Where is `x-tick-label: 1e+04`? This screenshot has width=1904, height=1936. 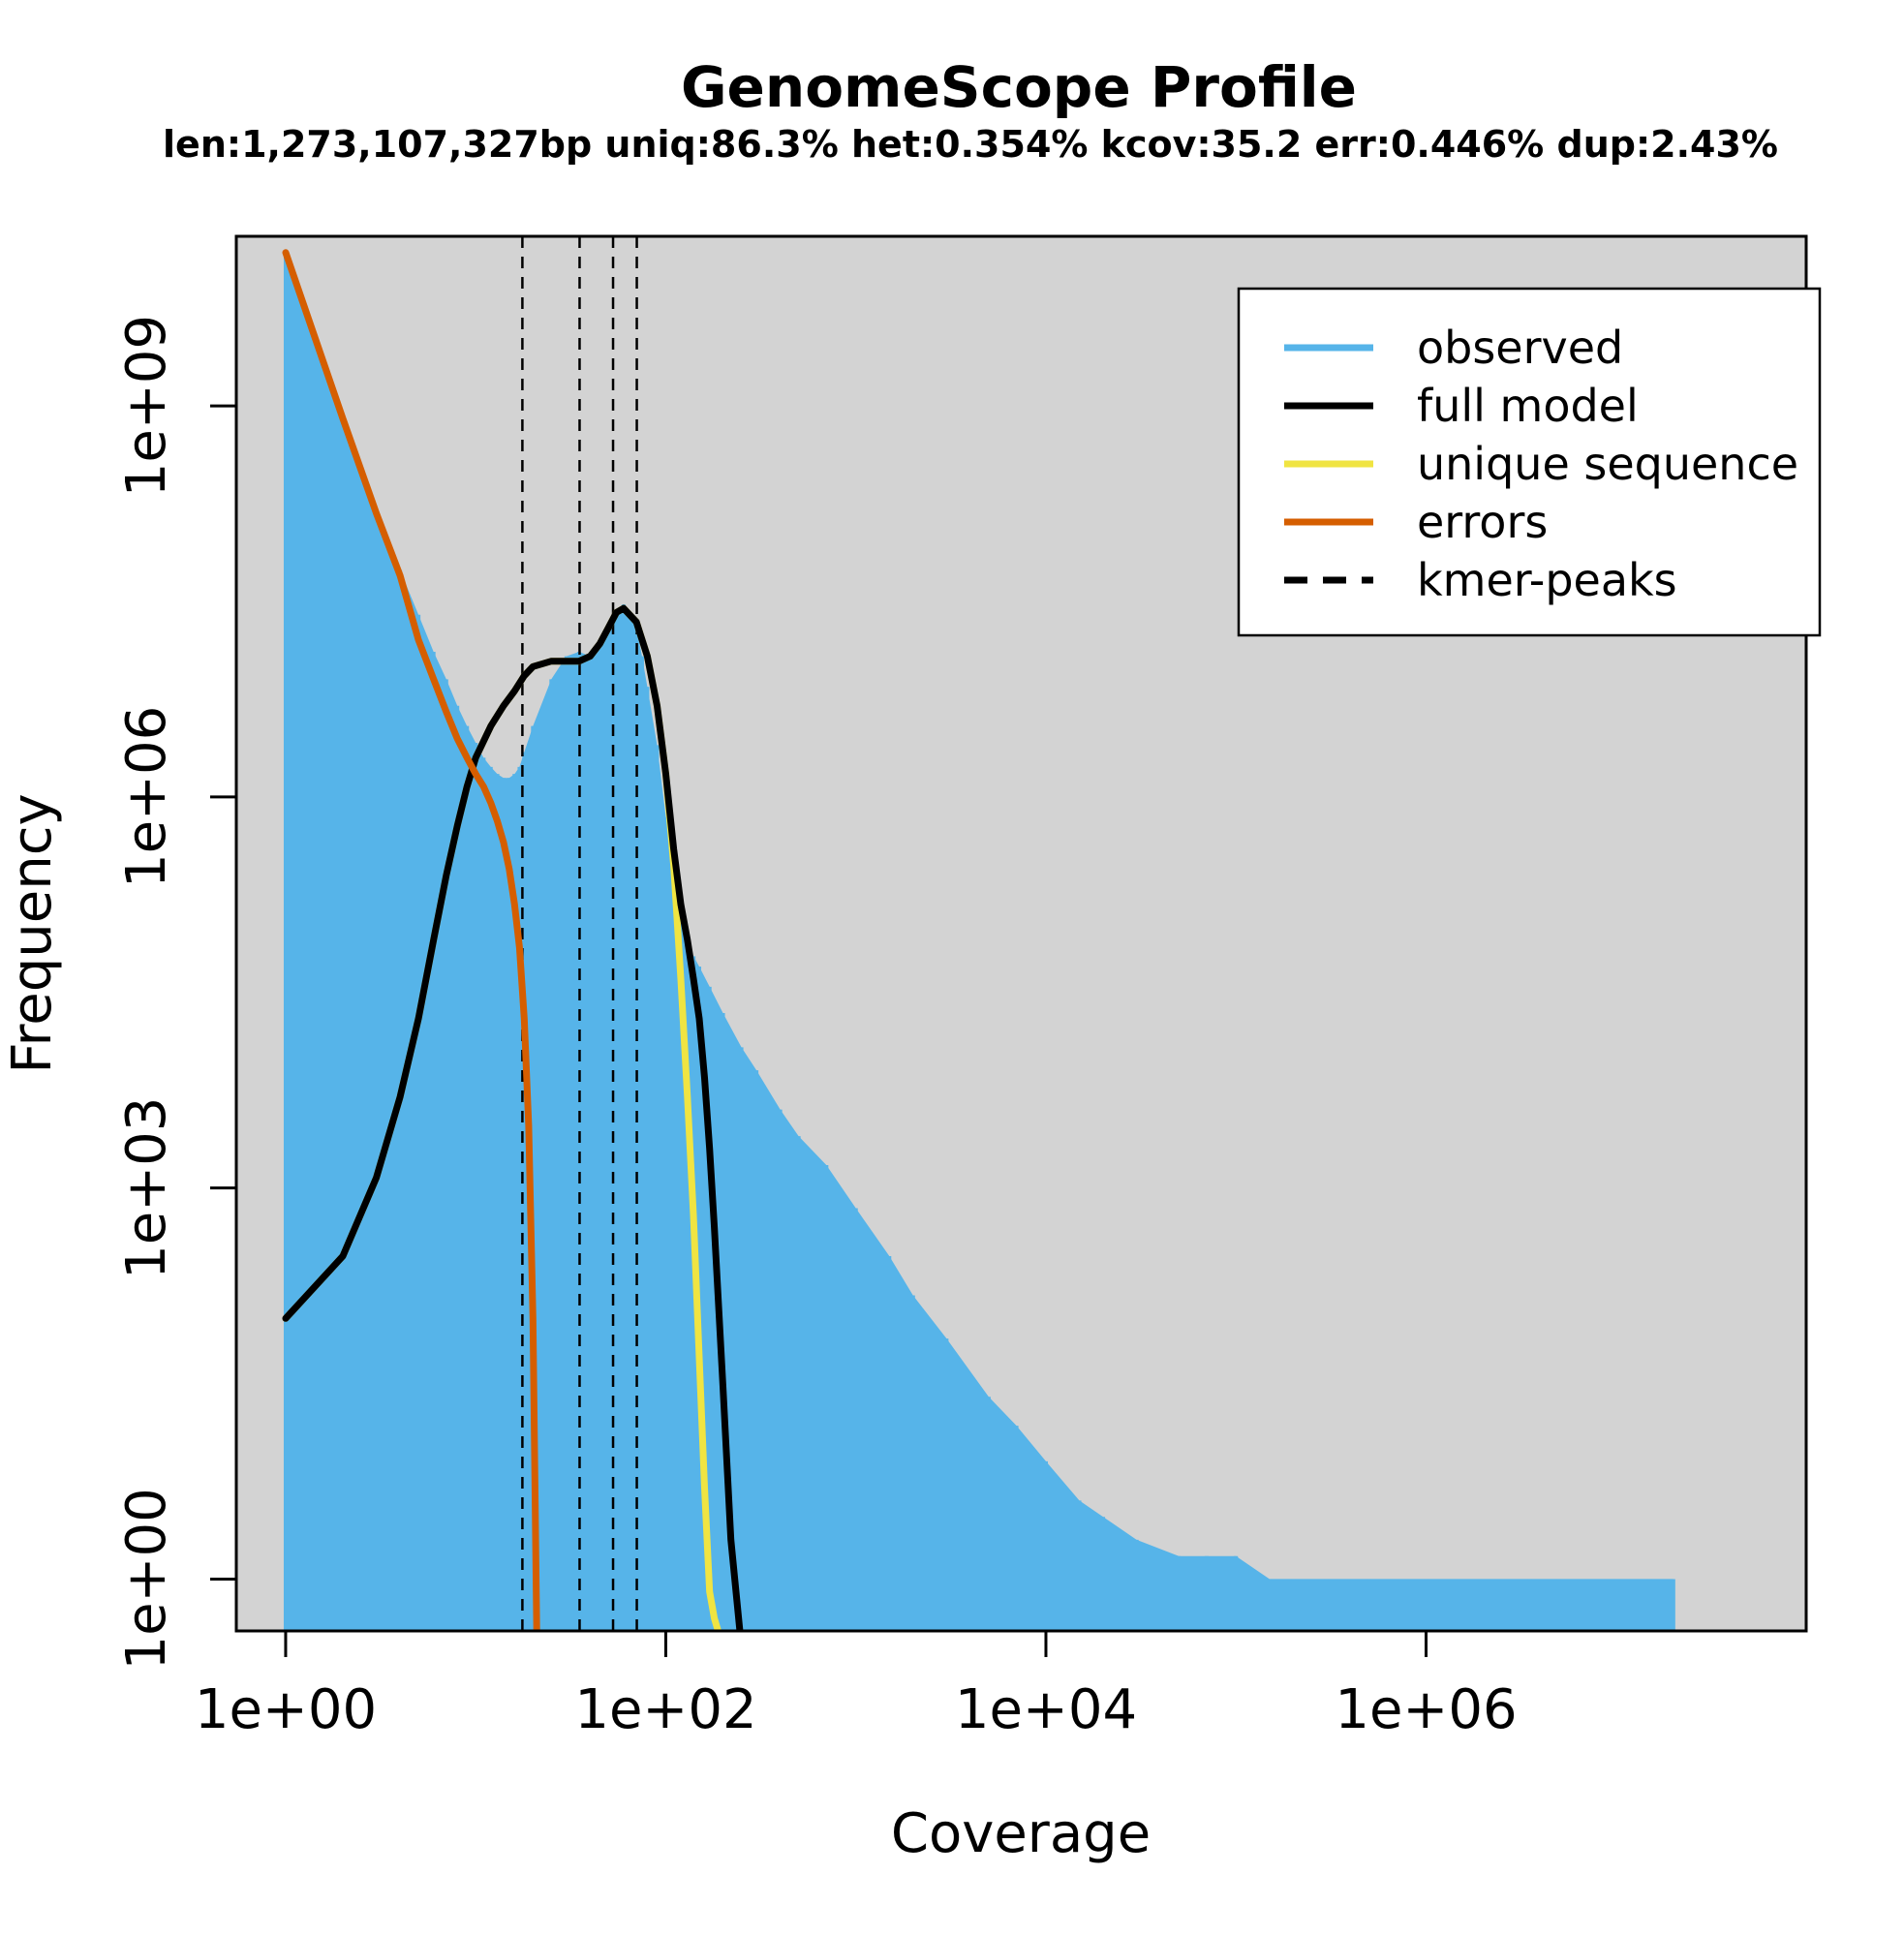
x-tick-label: 1e+04 is located at coordinates (1046, 1709).